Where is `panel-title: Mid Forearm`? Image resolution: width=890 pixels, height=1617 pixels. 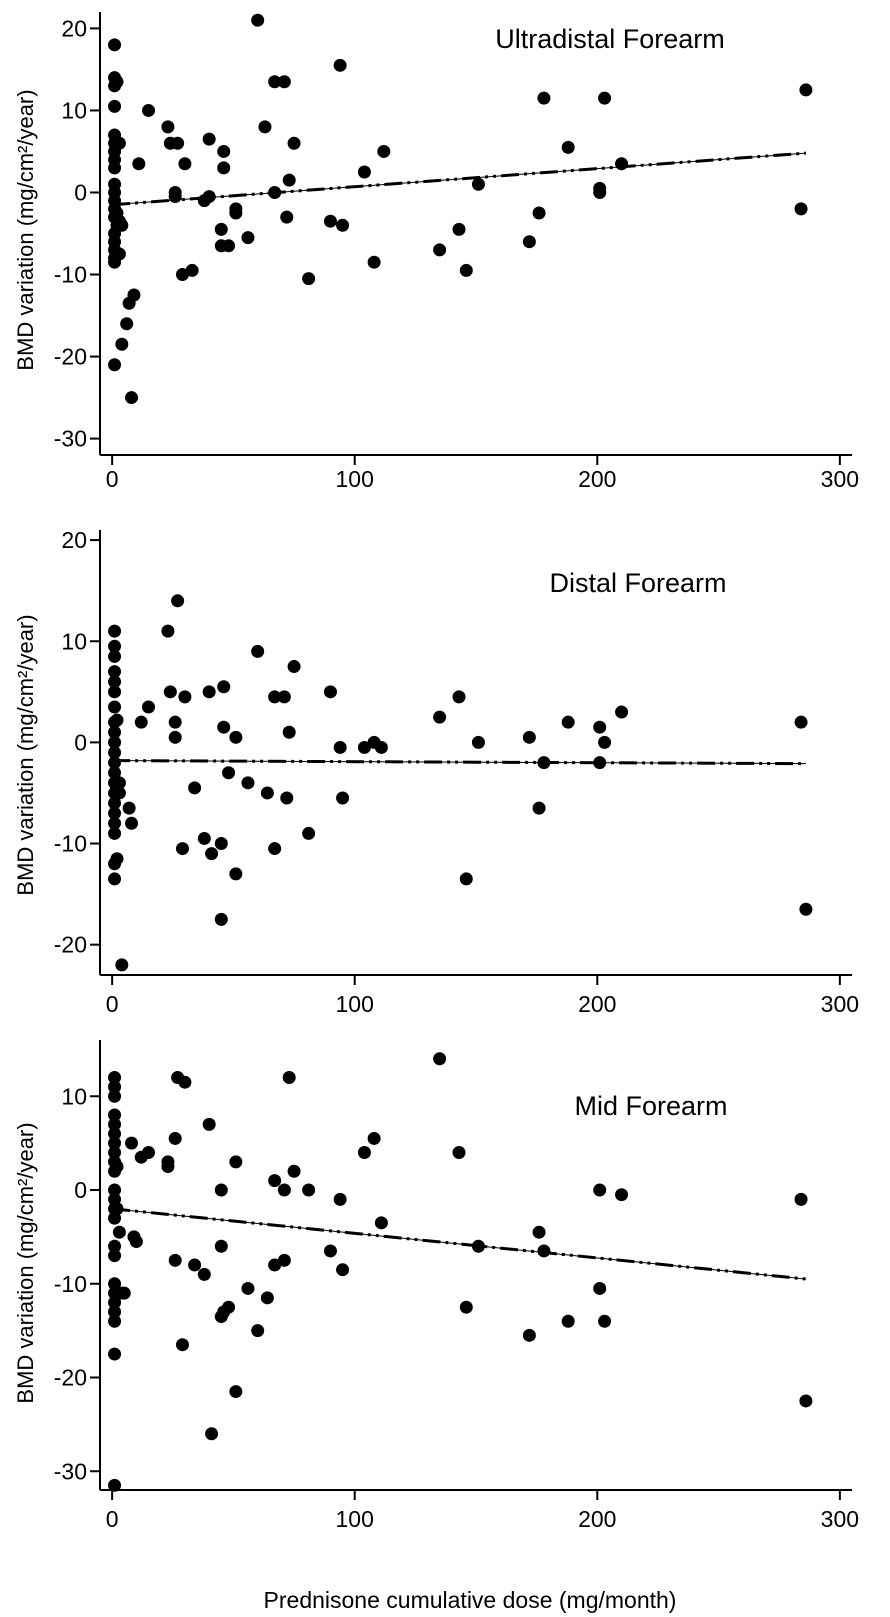 panel-title: Mid Forearm is located at coordinates (650, 1106).